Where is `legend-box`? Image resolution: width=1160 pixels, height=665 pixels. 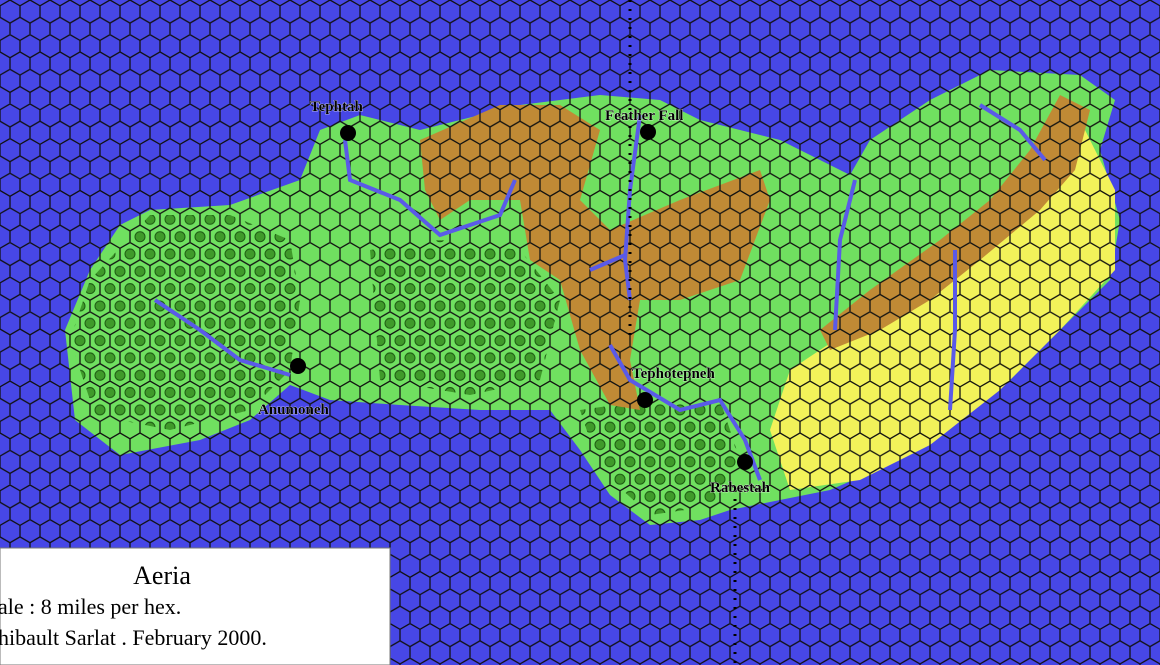
legend-box is located at coordinates (195, 606).